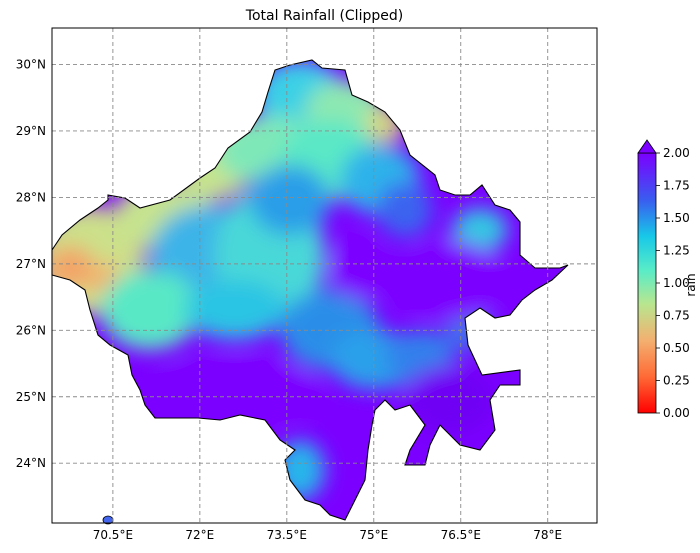 The image size is (700, 553). I want to click on colorbar-tick-label: 0.50, so click(676, 348).